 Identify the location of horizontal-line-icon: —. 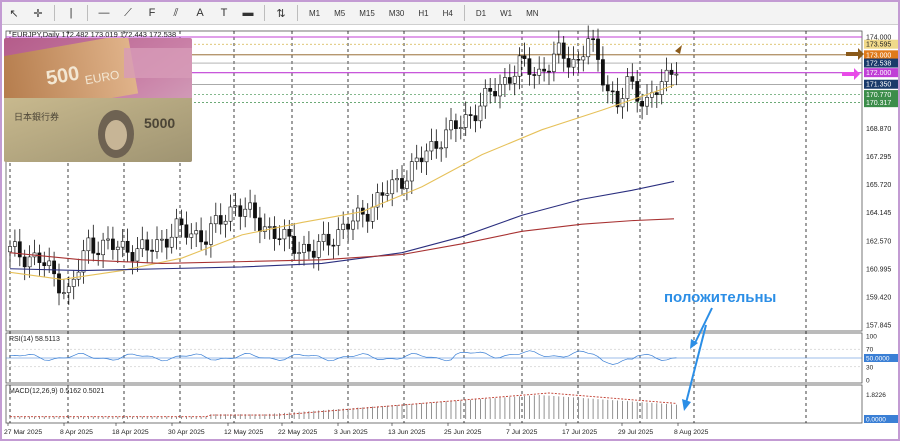
(104, 13).